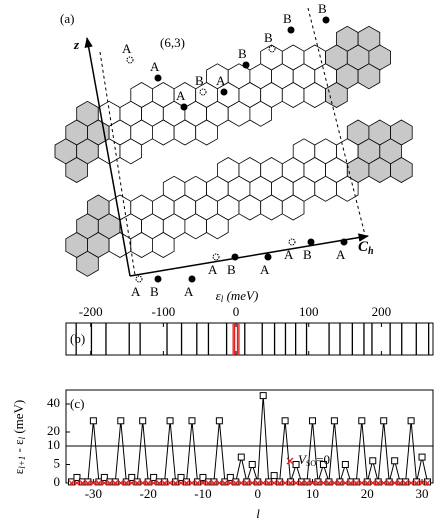  I want to click on x-tick-label: -200, so click(91, 311).